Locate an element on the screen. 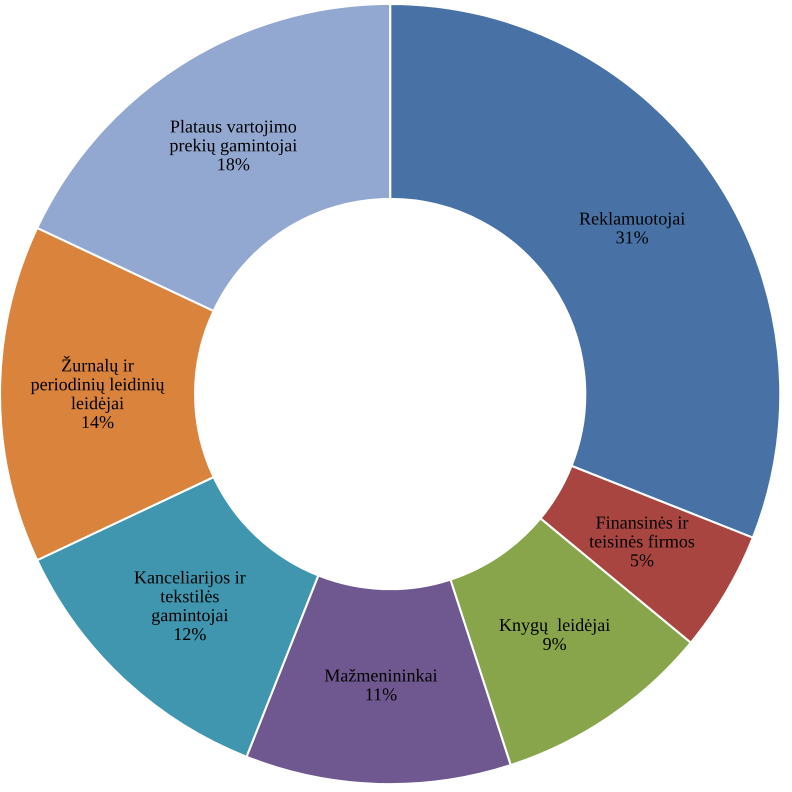 This screenshot has height=792, width=792. slice-label: Mažmenininkai is located at coordinates (381, 675).